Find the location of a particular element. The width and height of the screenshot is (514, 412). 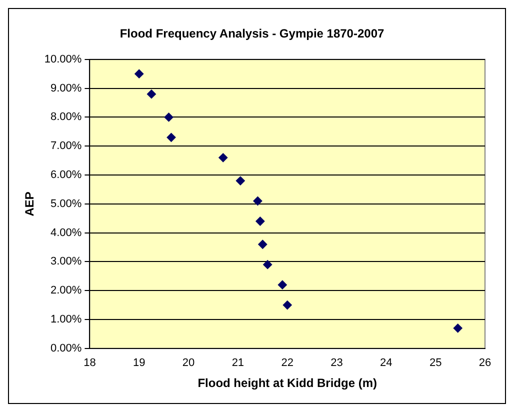

x-tick-label: 20 is located at coordinates (188, 363).